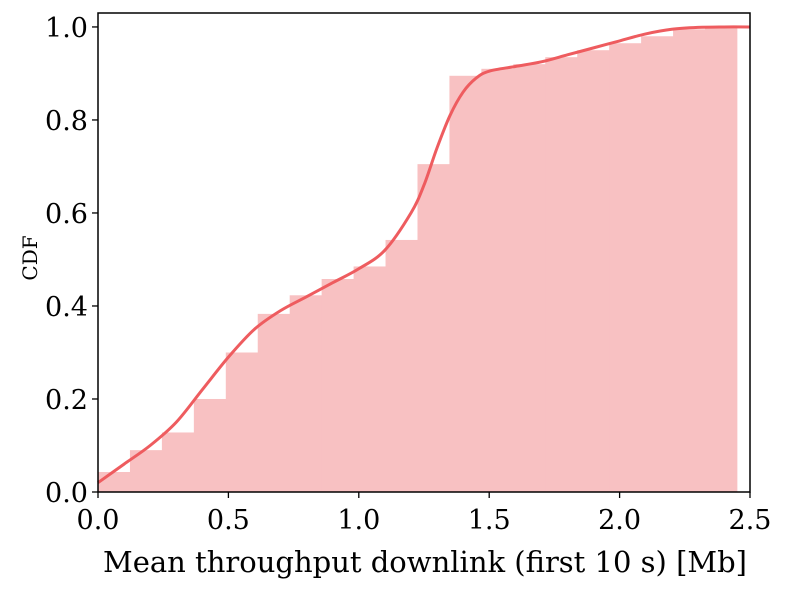  I want to click on y-tick-label: 0.4, so click(66, 307).